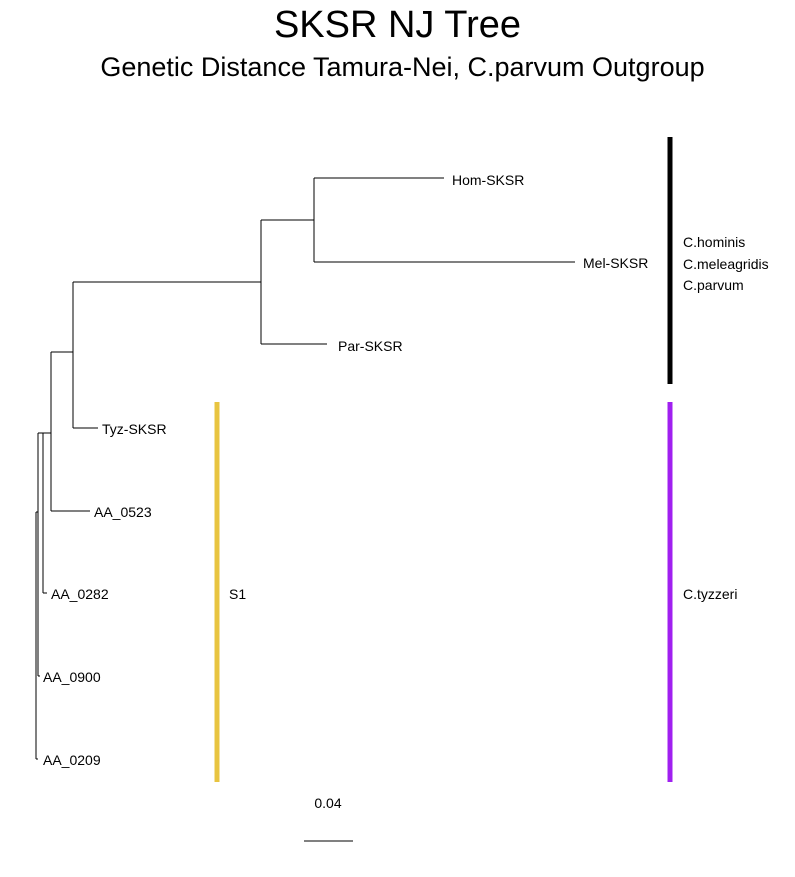 The height and width of the screenshot is (877, 795). I want to click on tip-label-tyz: Tyz-SKSR, so click(134, 429).